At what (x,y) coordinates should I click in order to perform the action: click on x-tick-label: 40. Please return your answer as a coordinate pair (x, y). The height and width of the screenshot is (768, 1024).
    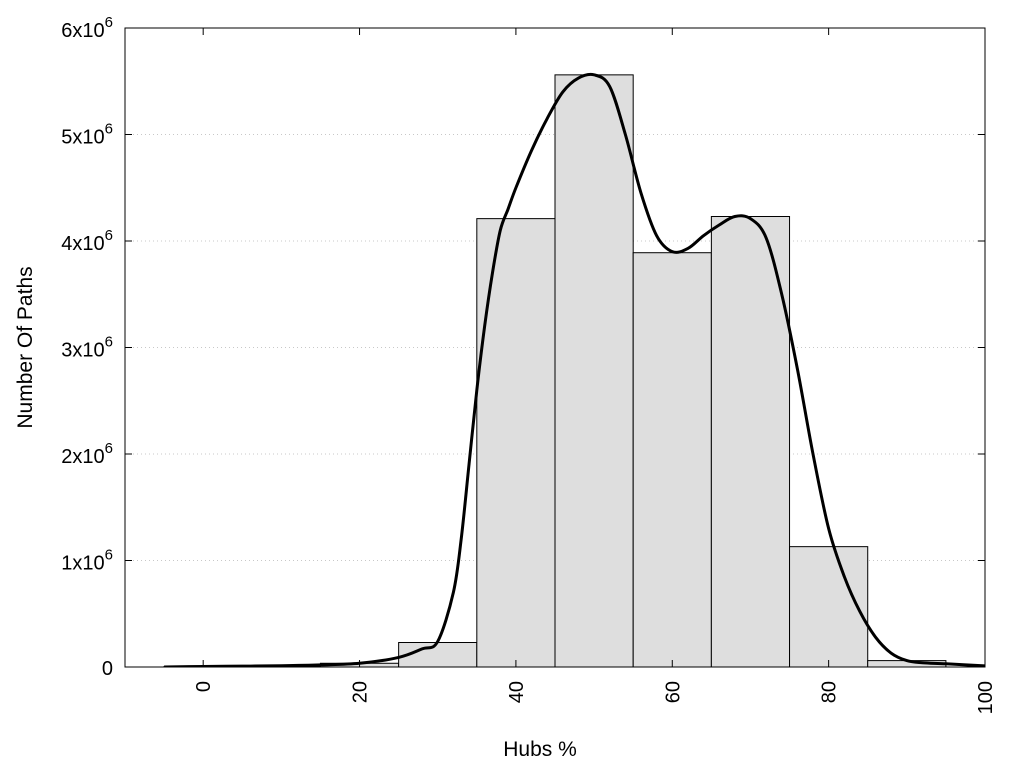
    Looking at the image, I should click on (517, 692).